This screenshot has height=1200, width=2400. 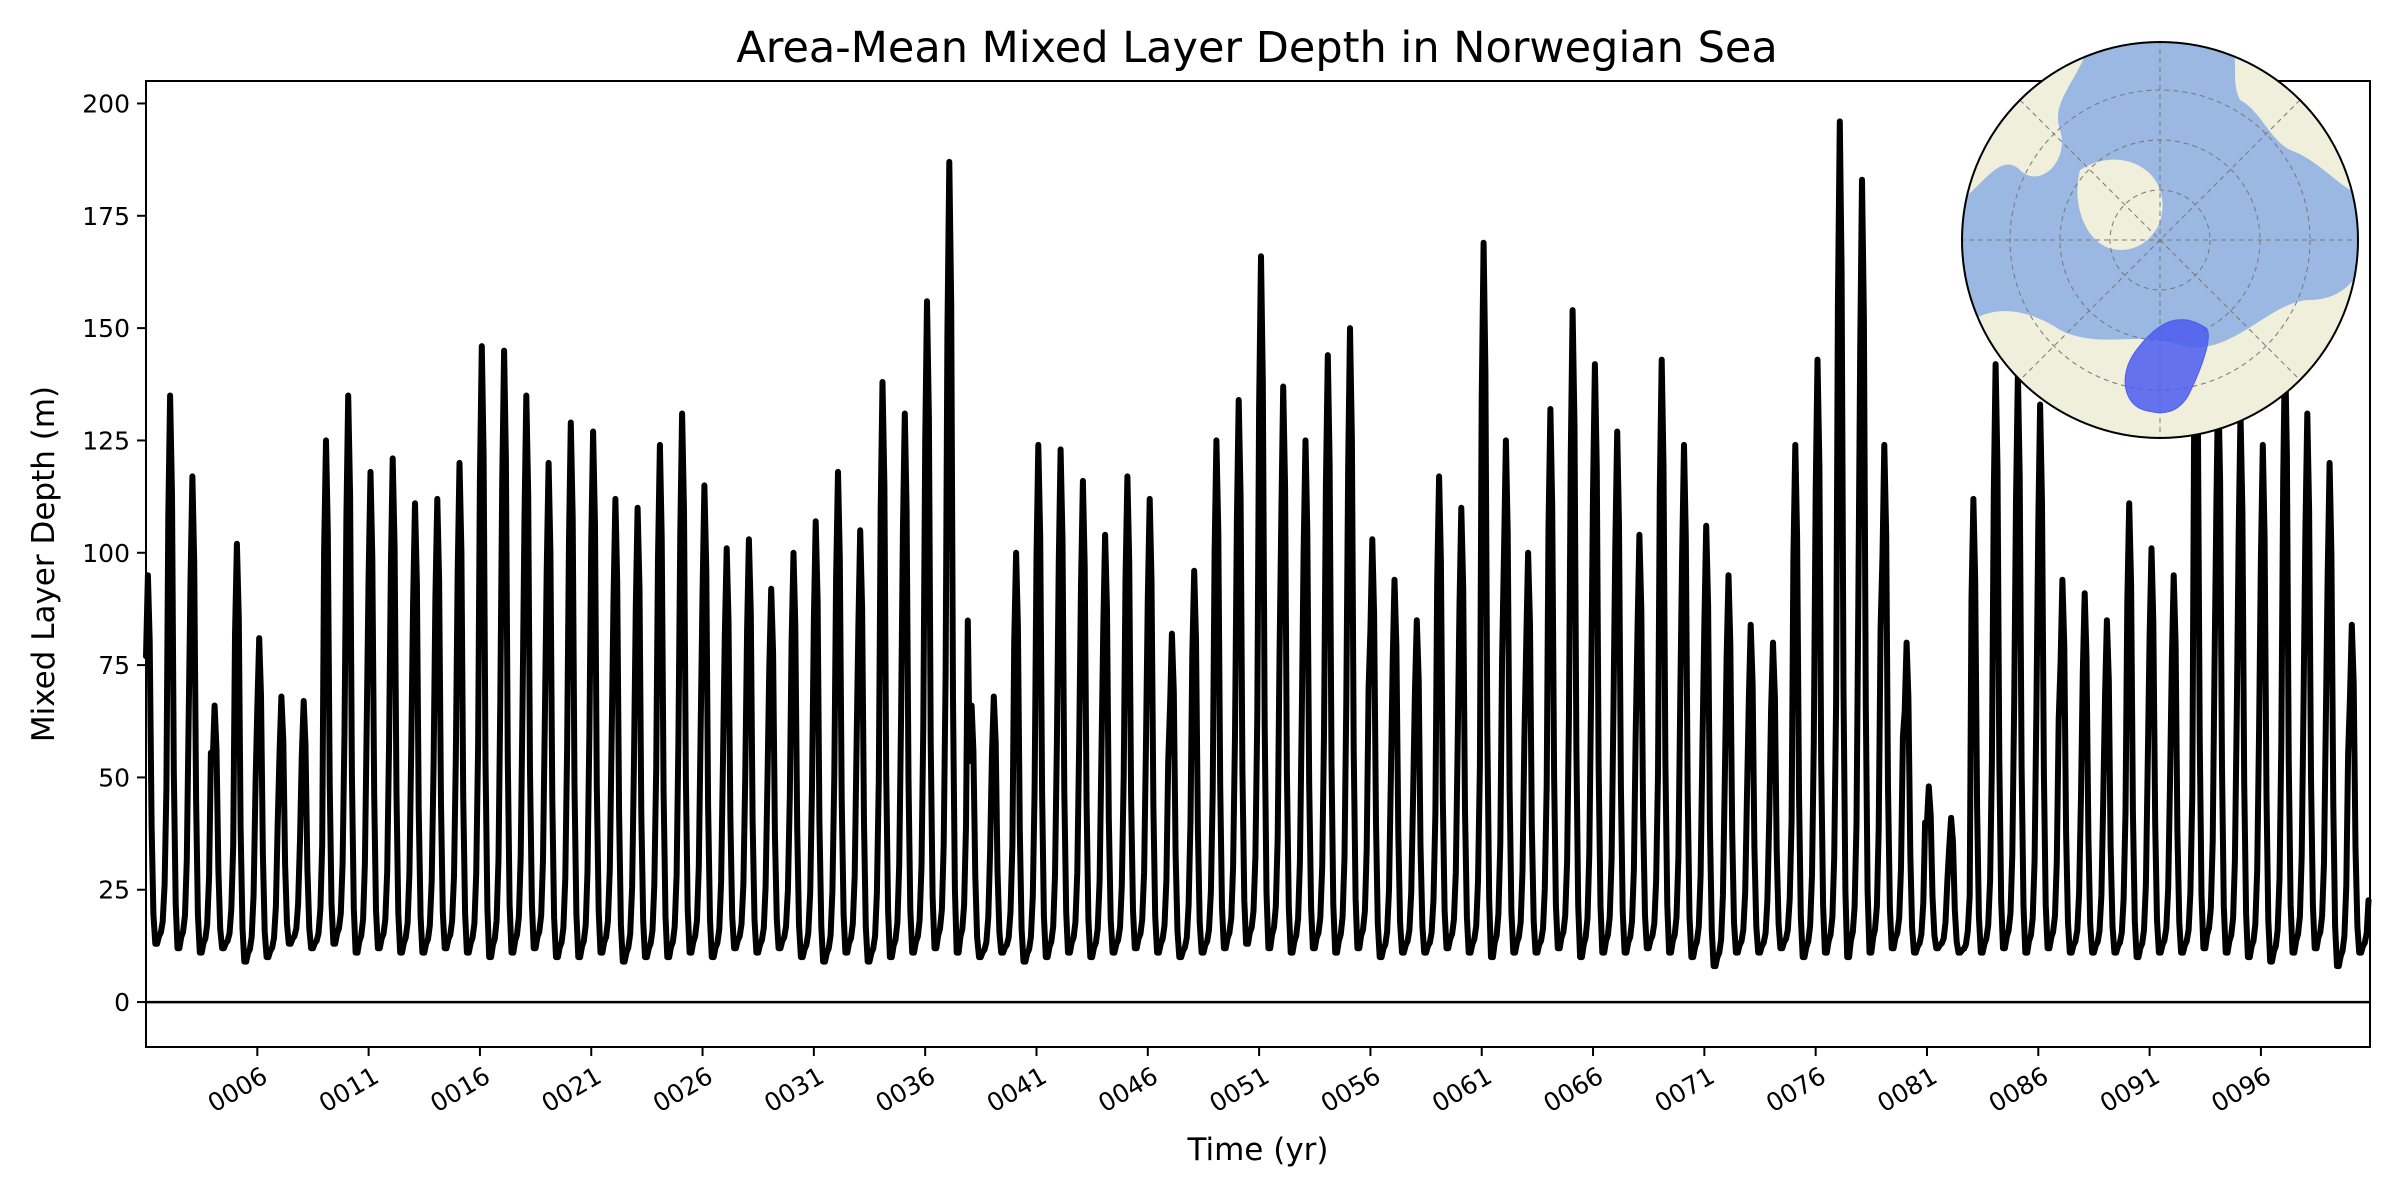 I want to click on y-tick-label: 50, so click(x=114, y=777).